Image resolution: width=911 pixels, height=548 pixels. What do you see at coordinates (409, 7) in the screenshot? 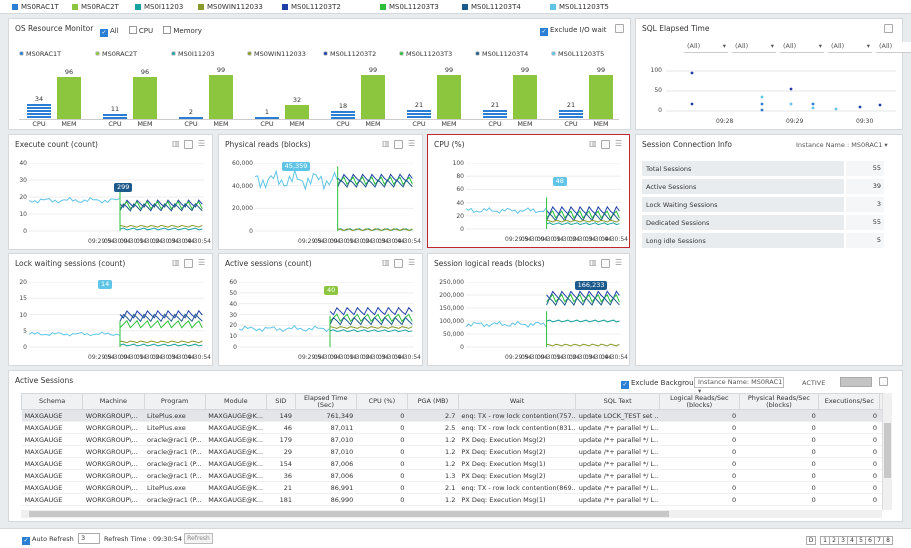
I see `legend-item: MS0L11203T3` at bounding box center [409, 7].